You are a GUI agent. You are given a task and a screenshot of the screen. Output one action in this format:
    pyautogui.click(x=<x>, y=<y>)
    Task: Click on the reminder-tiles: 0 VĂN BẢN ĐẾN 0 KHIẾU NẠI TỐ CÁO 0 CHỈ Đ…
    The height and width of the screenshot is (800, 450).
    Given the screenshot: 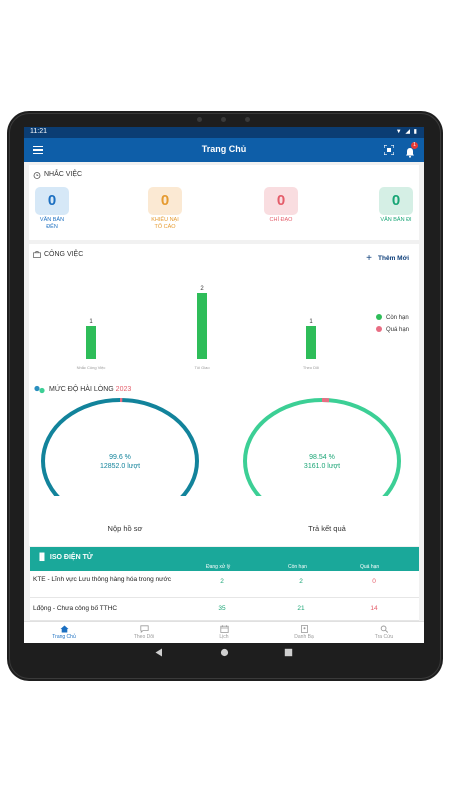 What is the action you would take?
    pyautogui.click(x=224, y=212)
    